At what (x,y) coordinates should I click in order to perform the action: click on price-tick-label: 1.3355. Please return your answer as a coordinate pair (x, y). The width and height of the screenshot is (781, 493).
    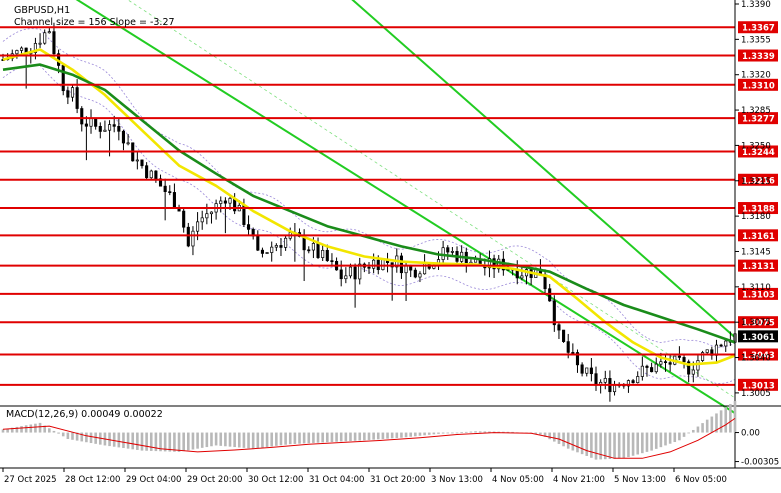
    Looking at the image, I should click on (756, 40).